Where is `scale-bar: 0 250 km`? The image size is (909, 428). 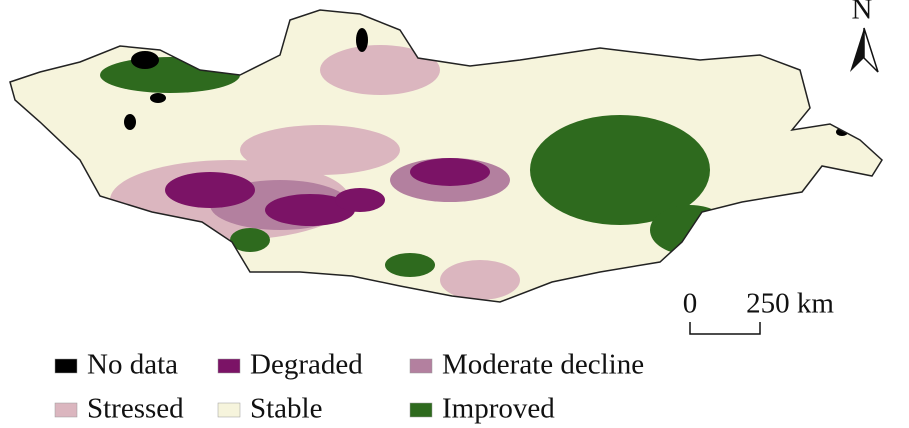
scale-bar: 0 250 km is located at coordinates (758, 311).